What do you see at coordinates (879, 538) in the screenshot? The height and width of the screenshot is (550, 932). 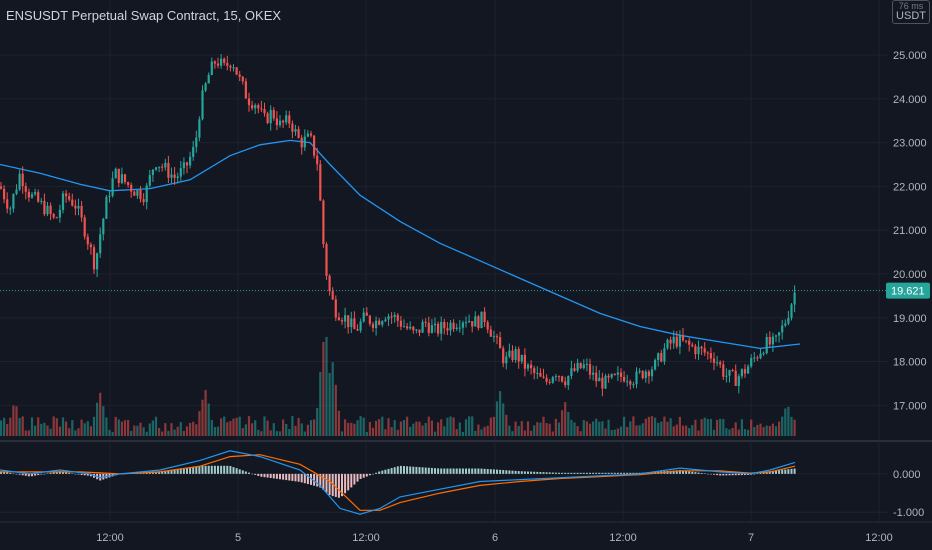 I see `time-tick-label: 12:00` at bounding box center [879, 538].